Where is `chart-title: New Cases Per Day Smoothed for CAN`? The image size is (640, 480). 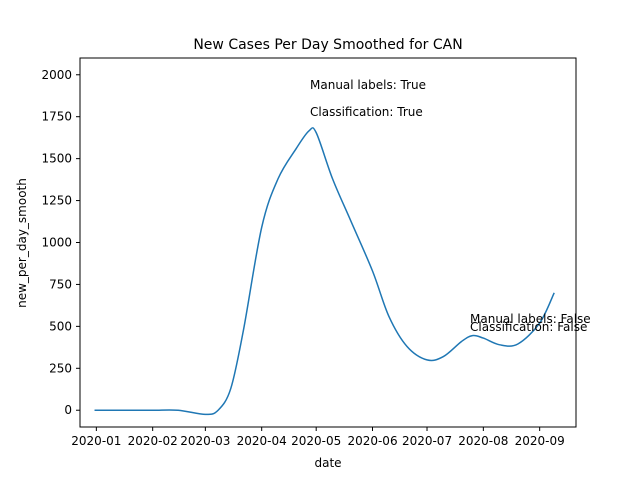
chart-title: New Cases Per Day Smoothed for CAN is located at coordinates (327, 45).